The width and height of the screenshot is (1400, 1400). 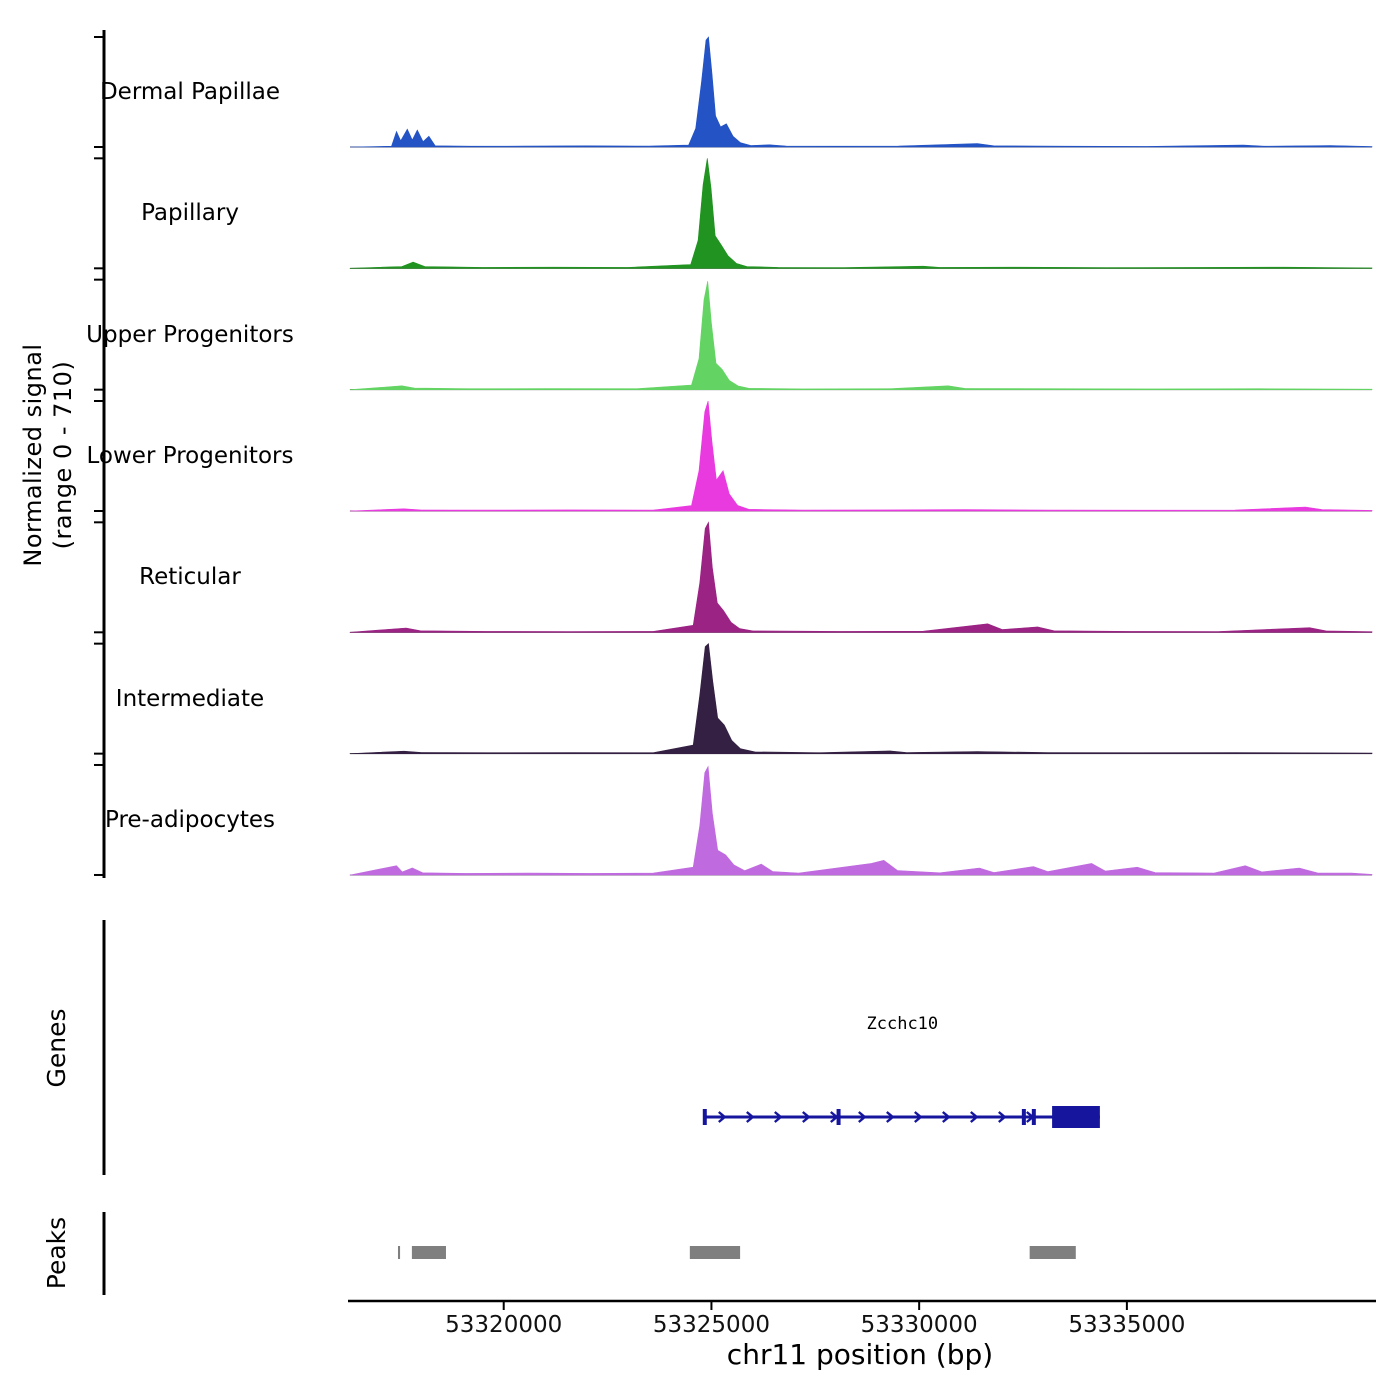 What do you see at coordinates (190, 334) in the screenshot?
I see `track-label-2: Upper Progenitors` at bounding box center [190, 334].